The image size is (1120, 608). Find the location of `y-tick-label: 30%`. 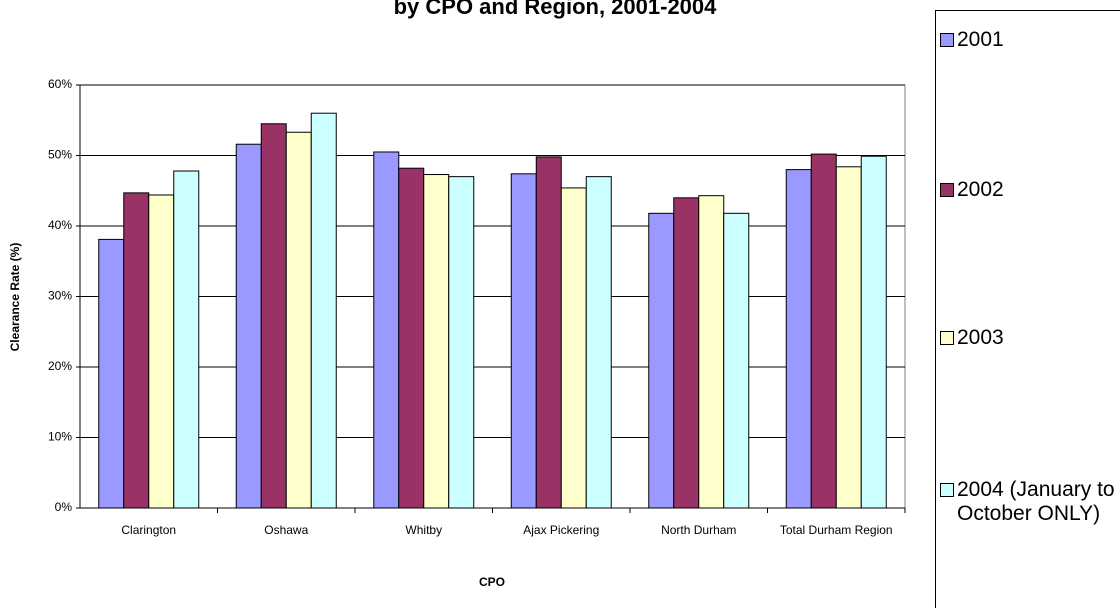

y-tick-label: 30% is located at coordinates (60, 296).